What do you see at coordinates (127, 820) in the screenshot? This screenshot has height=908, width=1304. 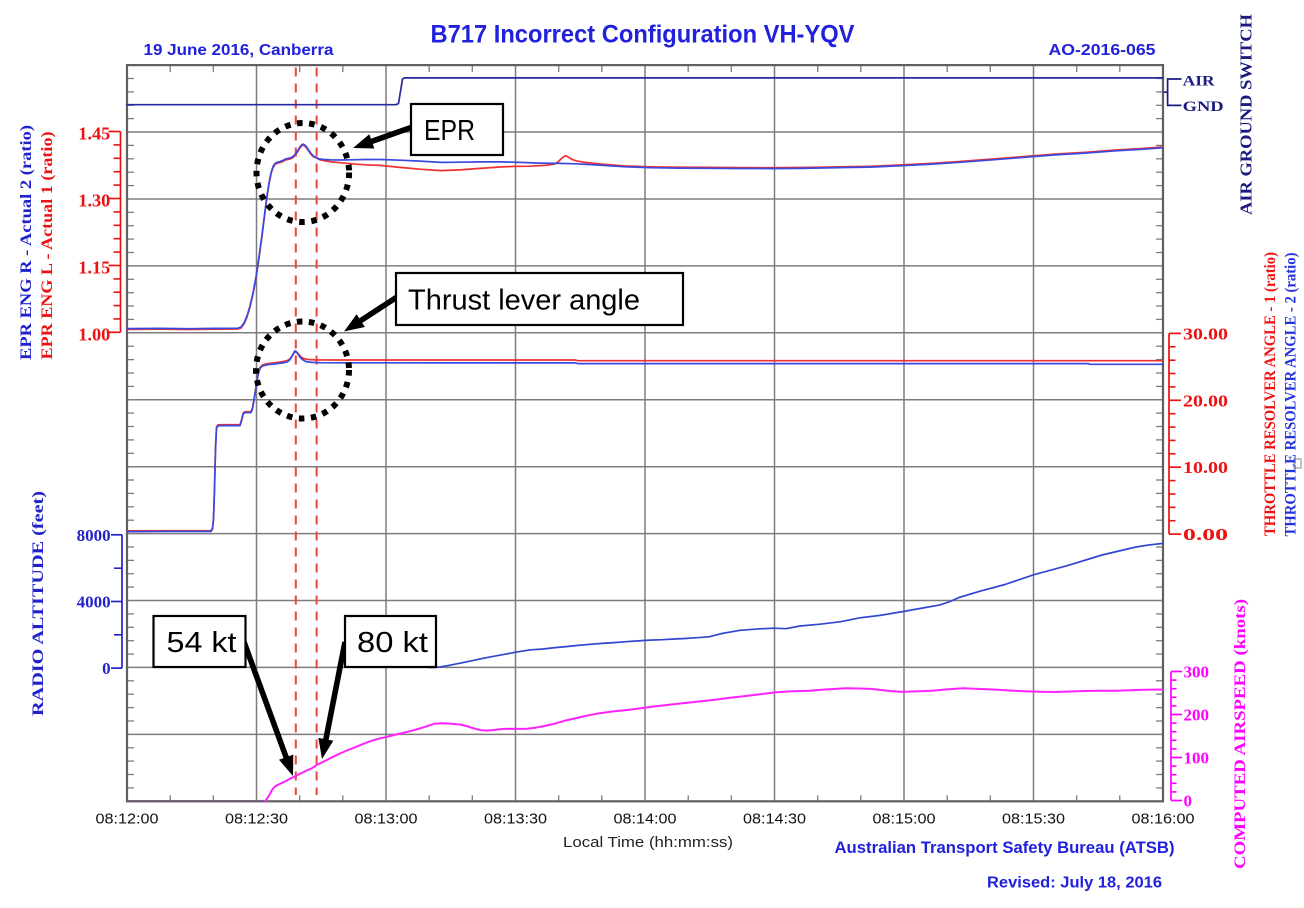 I see `svg-text: 08:12:00` at bounding box center [127, 820].